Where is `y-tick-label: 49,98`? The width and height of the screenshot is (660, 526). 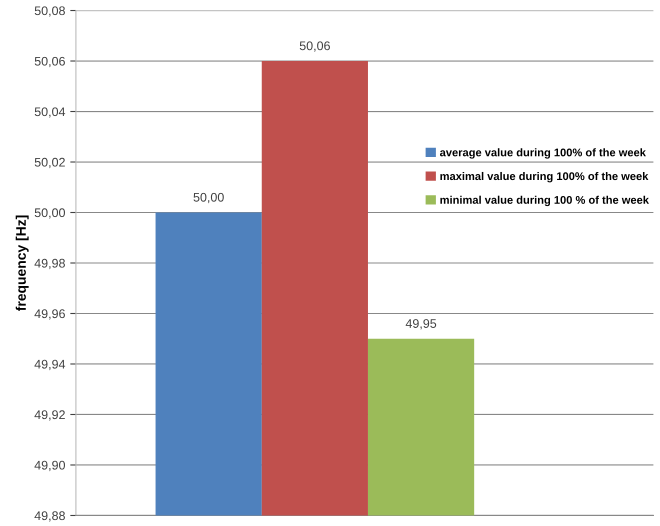 y-tick-label: 49,98 is located at coordinates (49, 264).